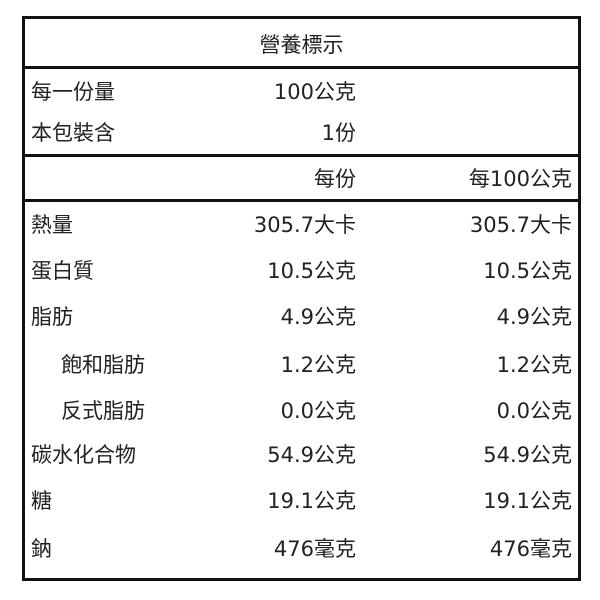  I want to click on nutrient-name: 飽和脂肪, so click(103, 365).